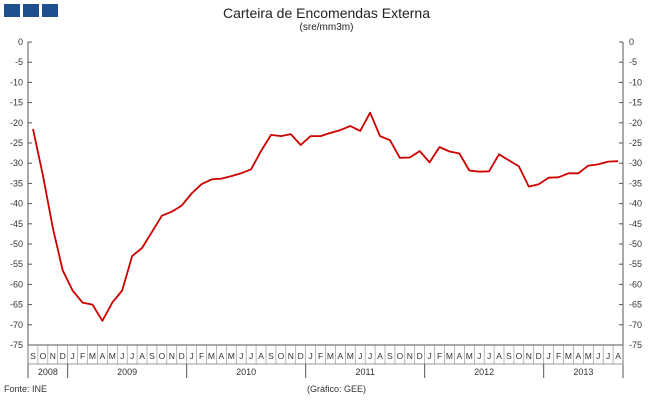  I want to click on y-tick-label-right: -70, so click(635, 325).